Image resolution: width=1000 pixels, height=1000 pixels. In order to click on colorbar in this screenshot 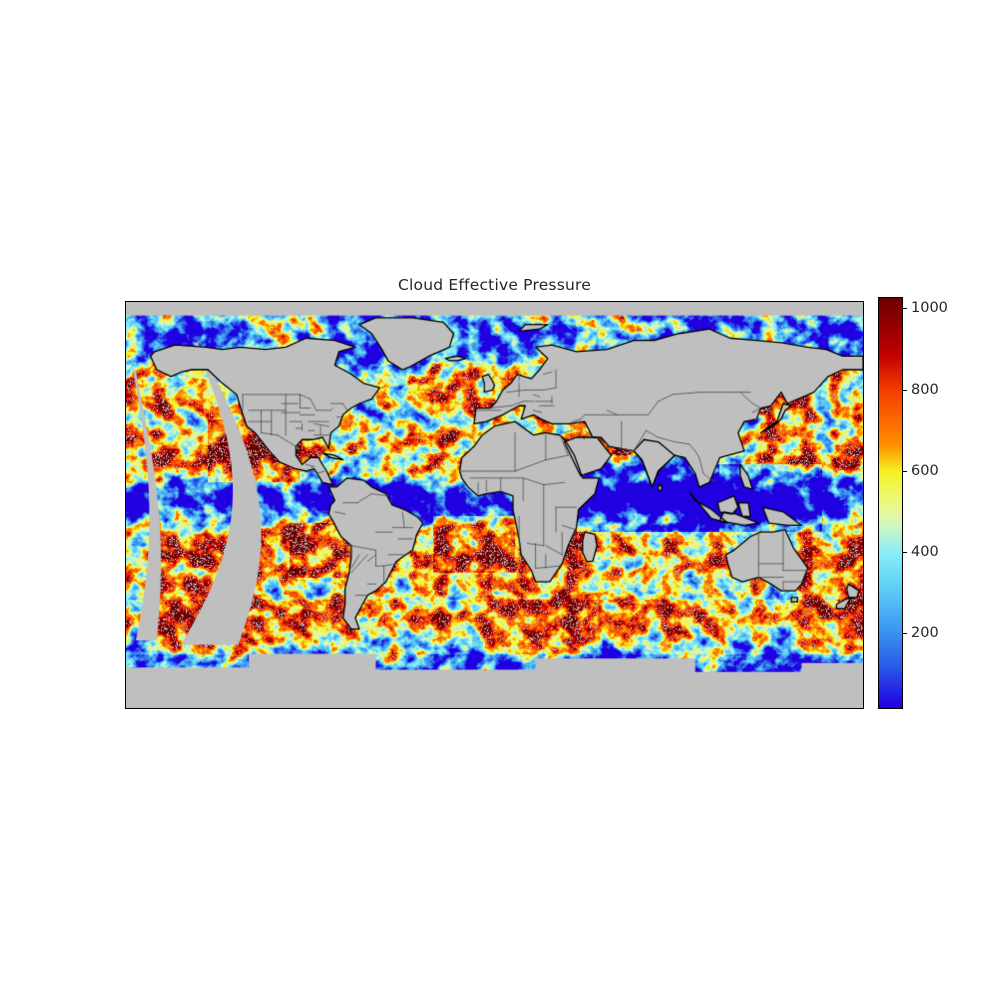, I will do `click(890, 503)`.